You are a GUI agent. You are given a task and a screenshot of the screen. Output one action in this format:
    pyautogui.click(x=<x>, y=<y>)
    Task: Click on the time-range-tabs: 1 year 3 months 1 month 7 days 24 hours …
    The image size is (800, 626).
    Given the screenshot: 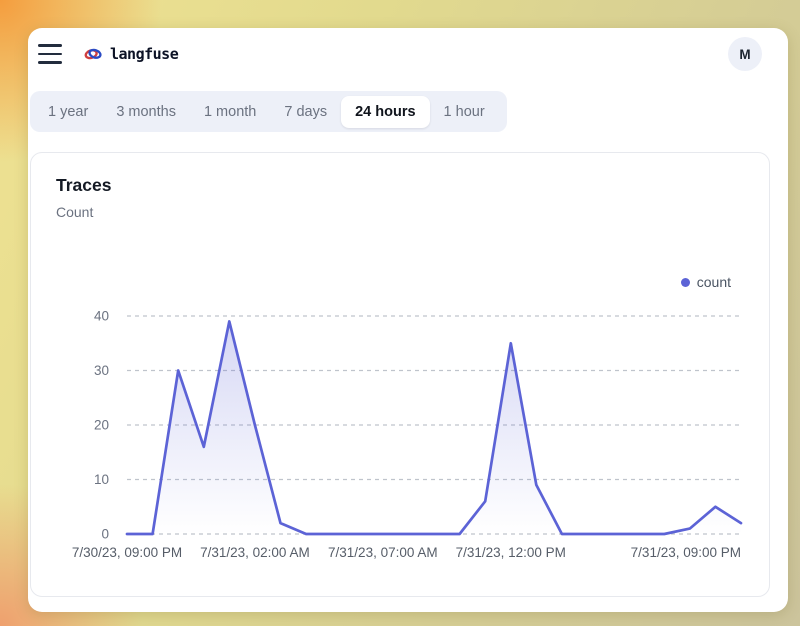 What is the action you would take?
    pyautogui.click(x=268, y=111)
    